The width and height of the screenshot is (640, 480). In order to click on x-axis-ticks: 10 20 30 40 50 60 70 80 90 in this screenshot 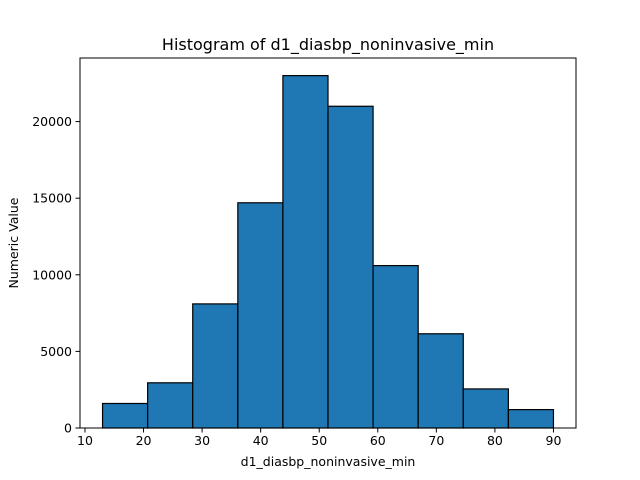, I will do `click(319, 438)`.